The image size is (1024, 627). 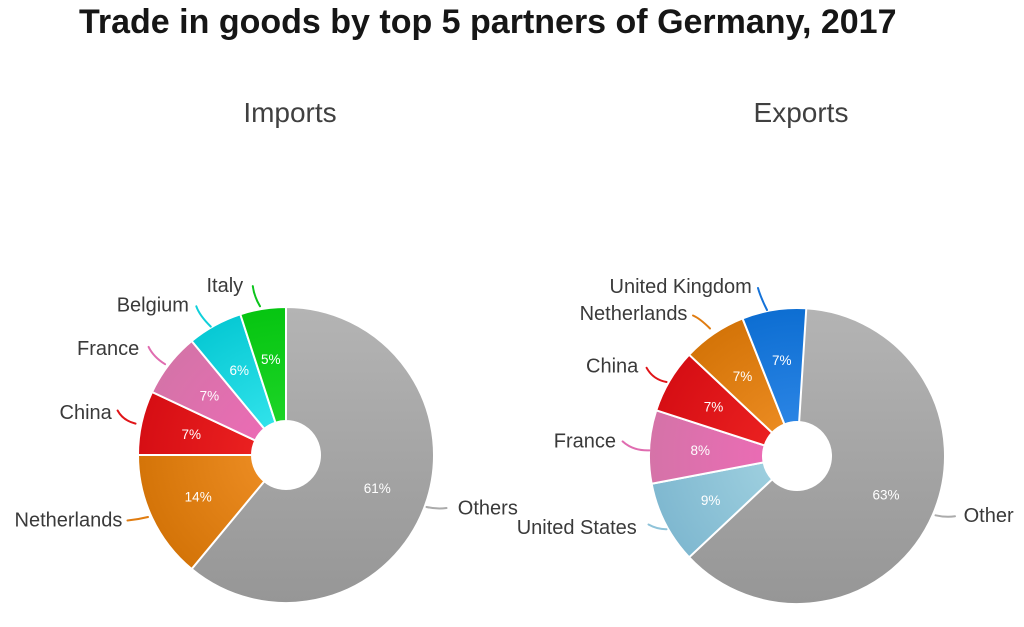 What do you see at coordinates (885, 495) in the screenshot?
I see `svg-text: 63%` at bounding box center [885, 495].